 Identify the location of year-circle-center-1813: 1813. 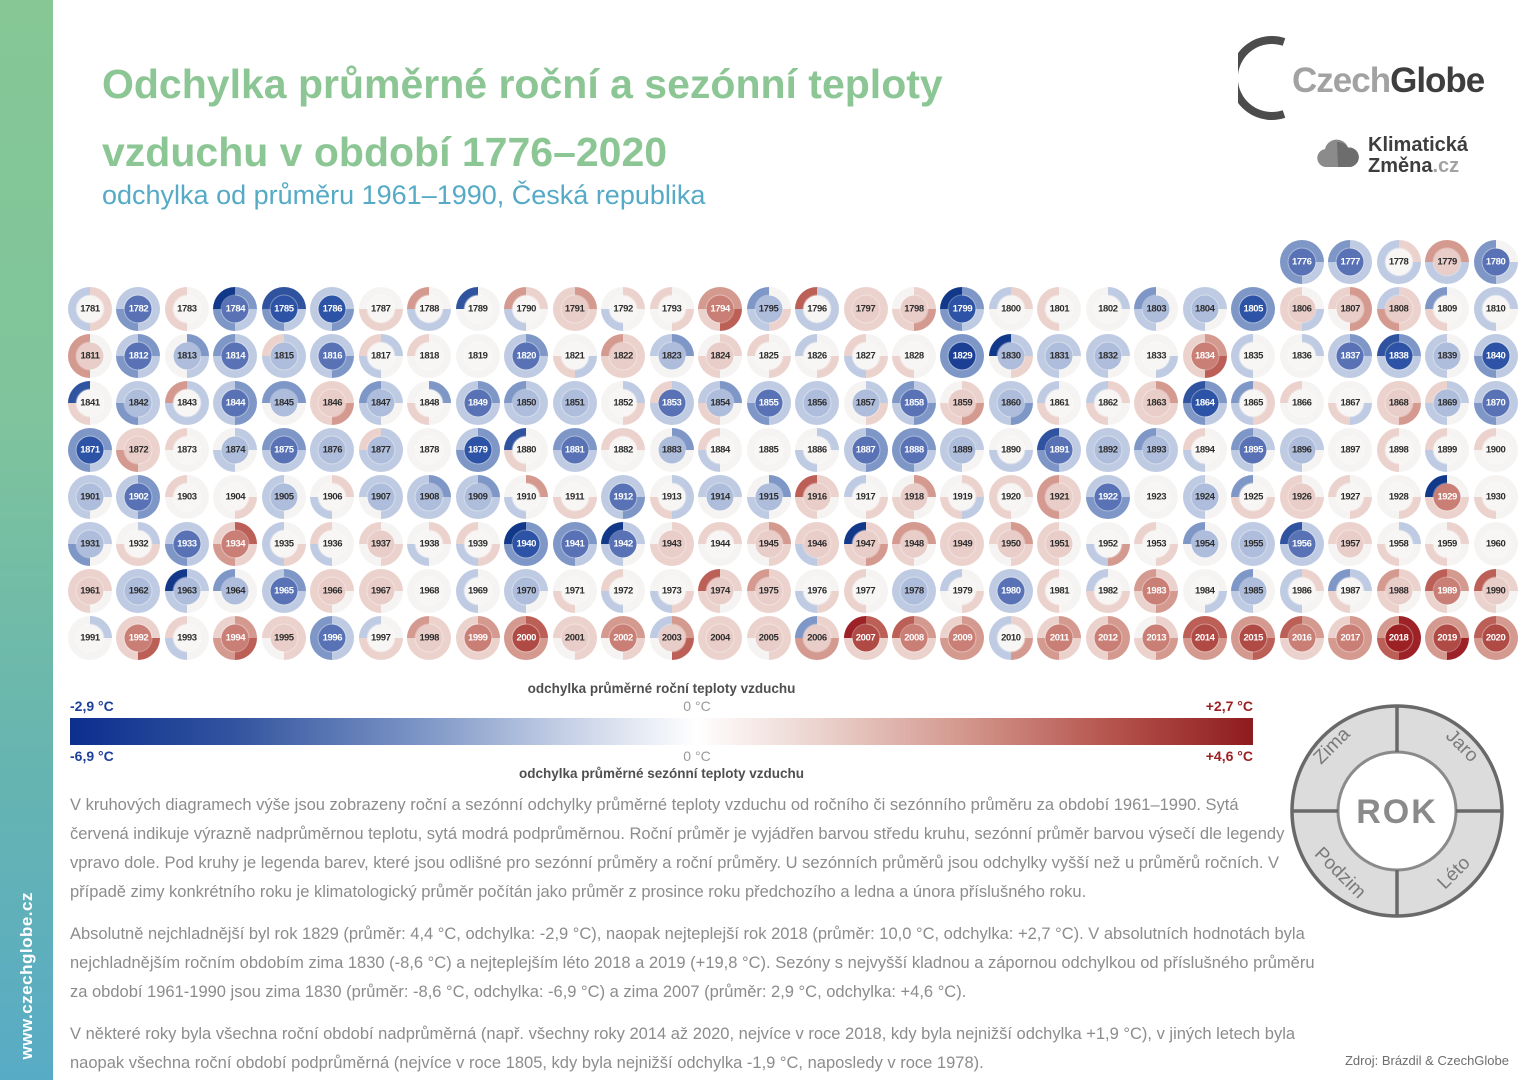
(187, 356).